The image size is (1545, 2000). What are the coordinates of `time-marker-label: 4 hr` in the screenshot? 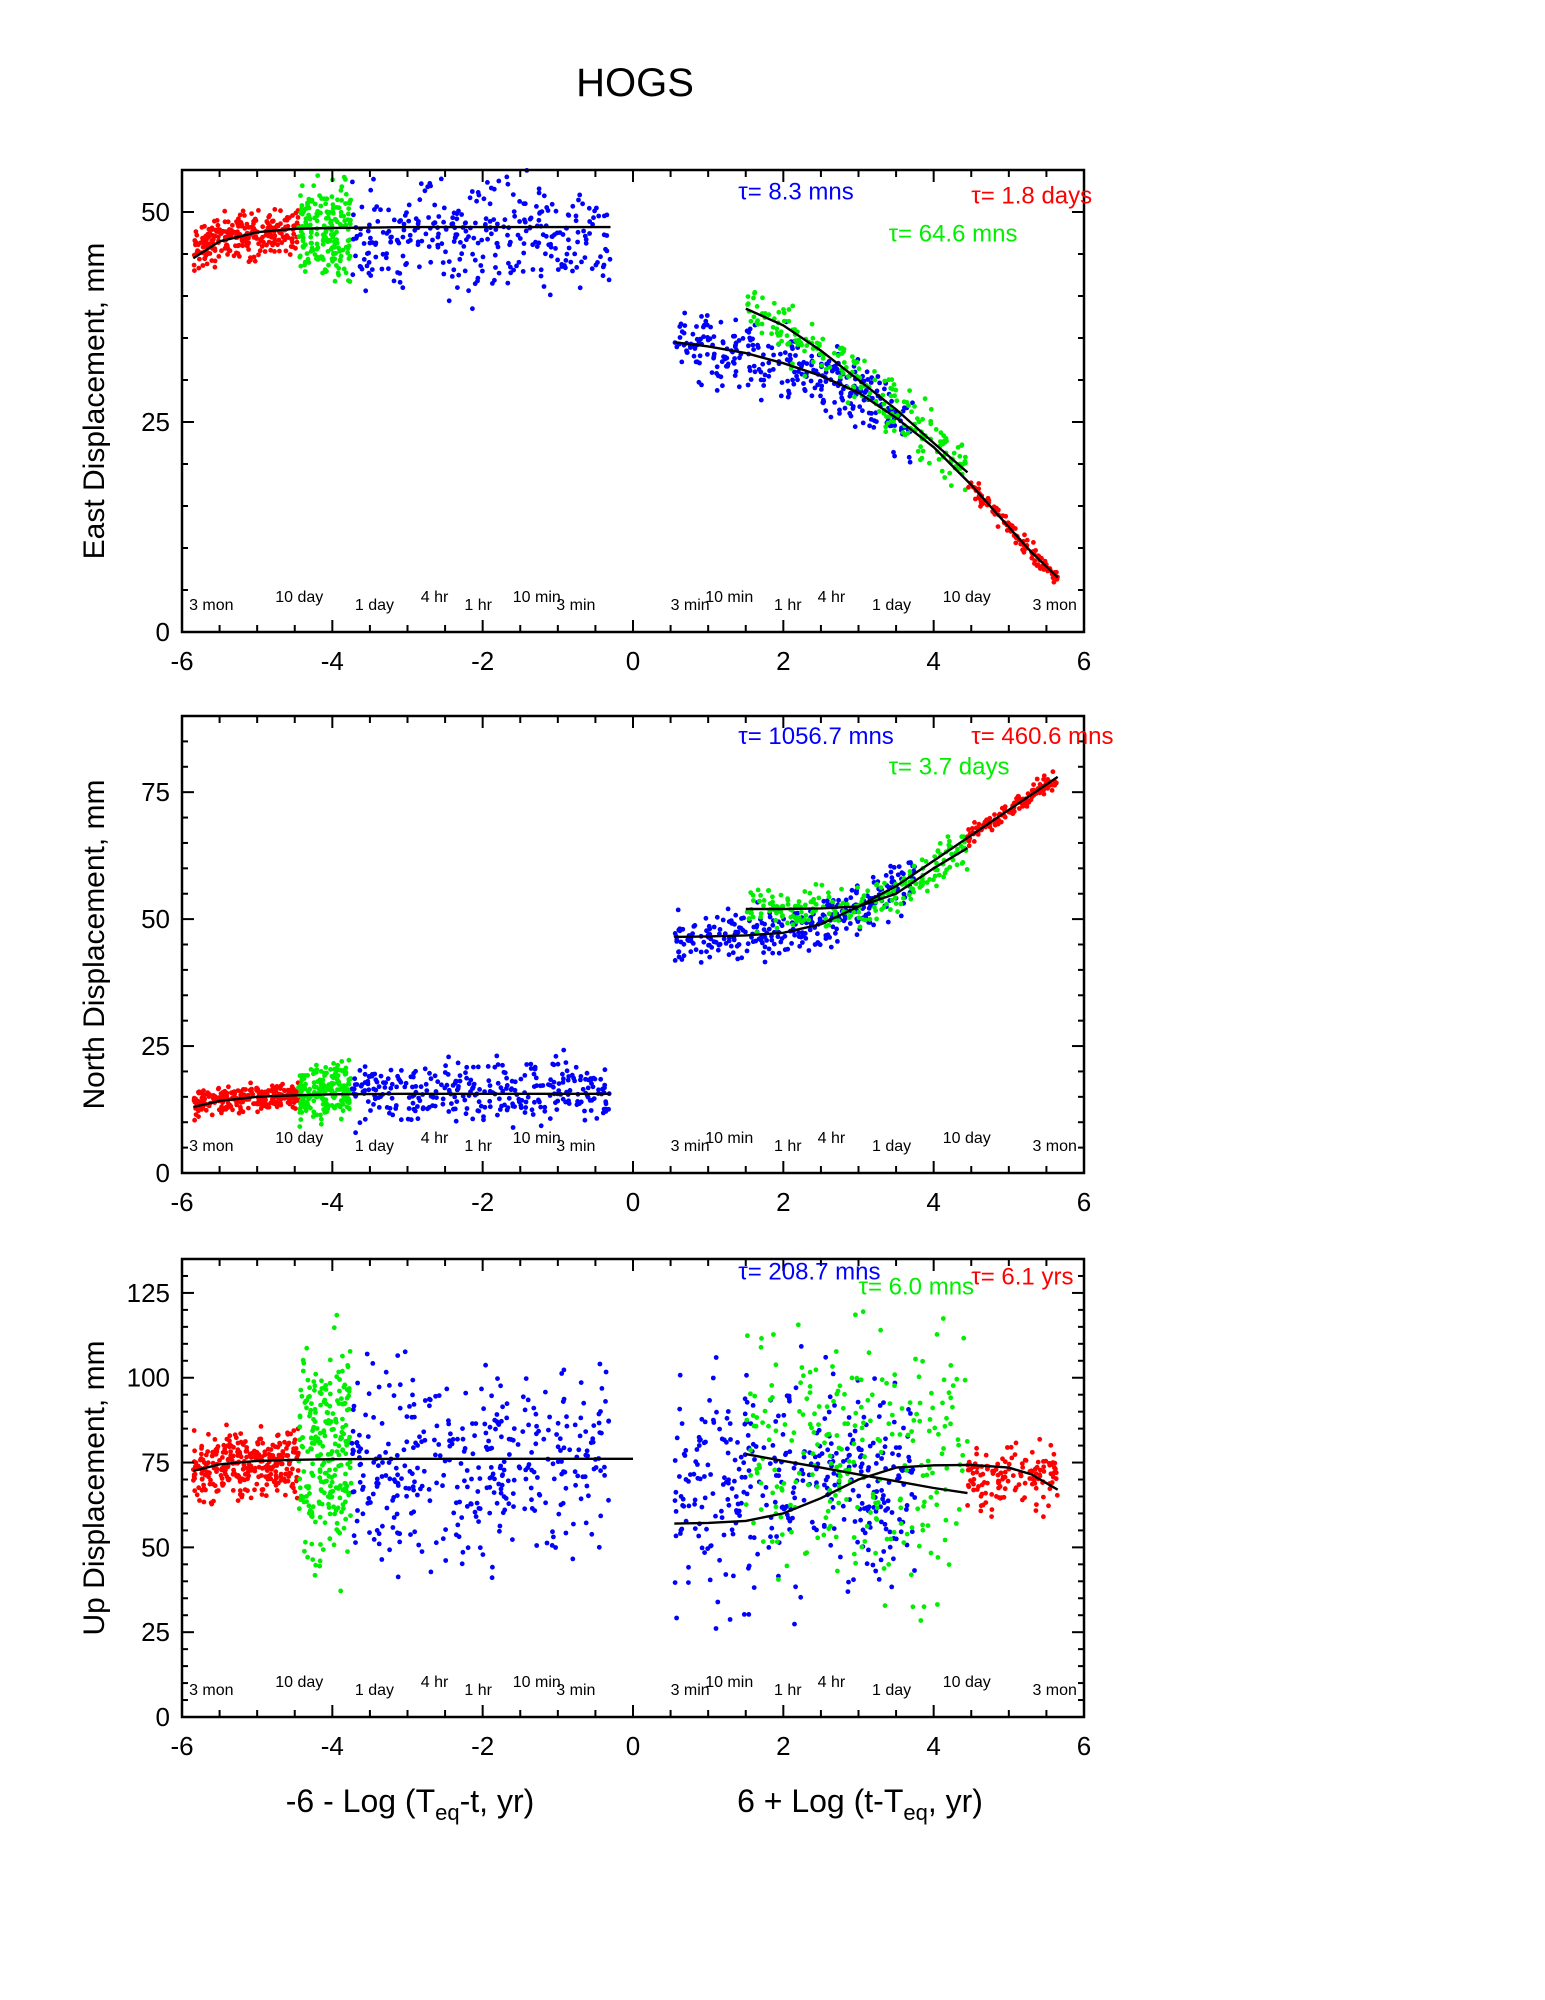 It's located at (435, 597).